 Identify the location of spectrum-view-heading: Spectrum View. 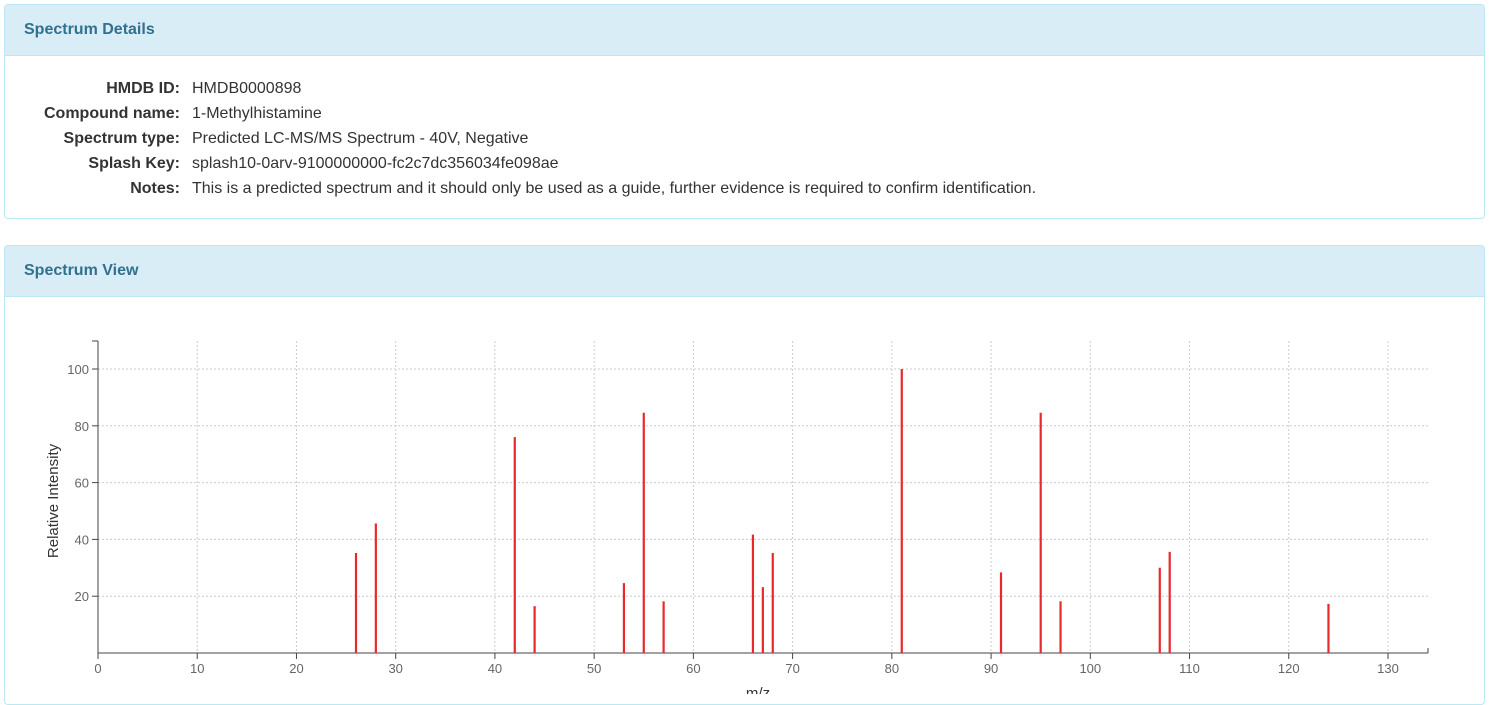
(744, 271).